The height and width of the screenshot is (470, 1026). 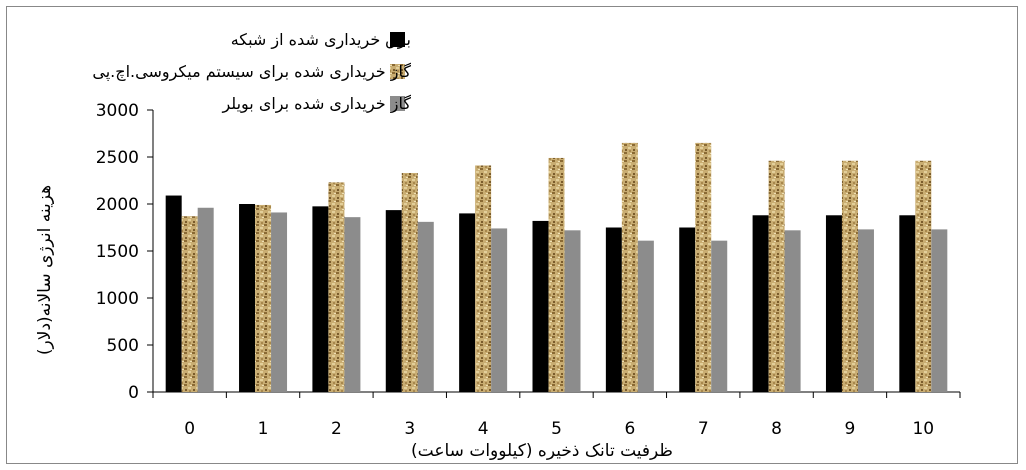 I want to click on y-tick-label: 1500, so click(x=117, y=252).